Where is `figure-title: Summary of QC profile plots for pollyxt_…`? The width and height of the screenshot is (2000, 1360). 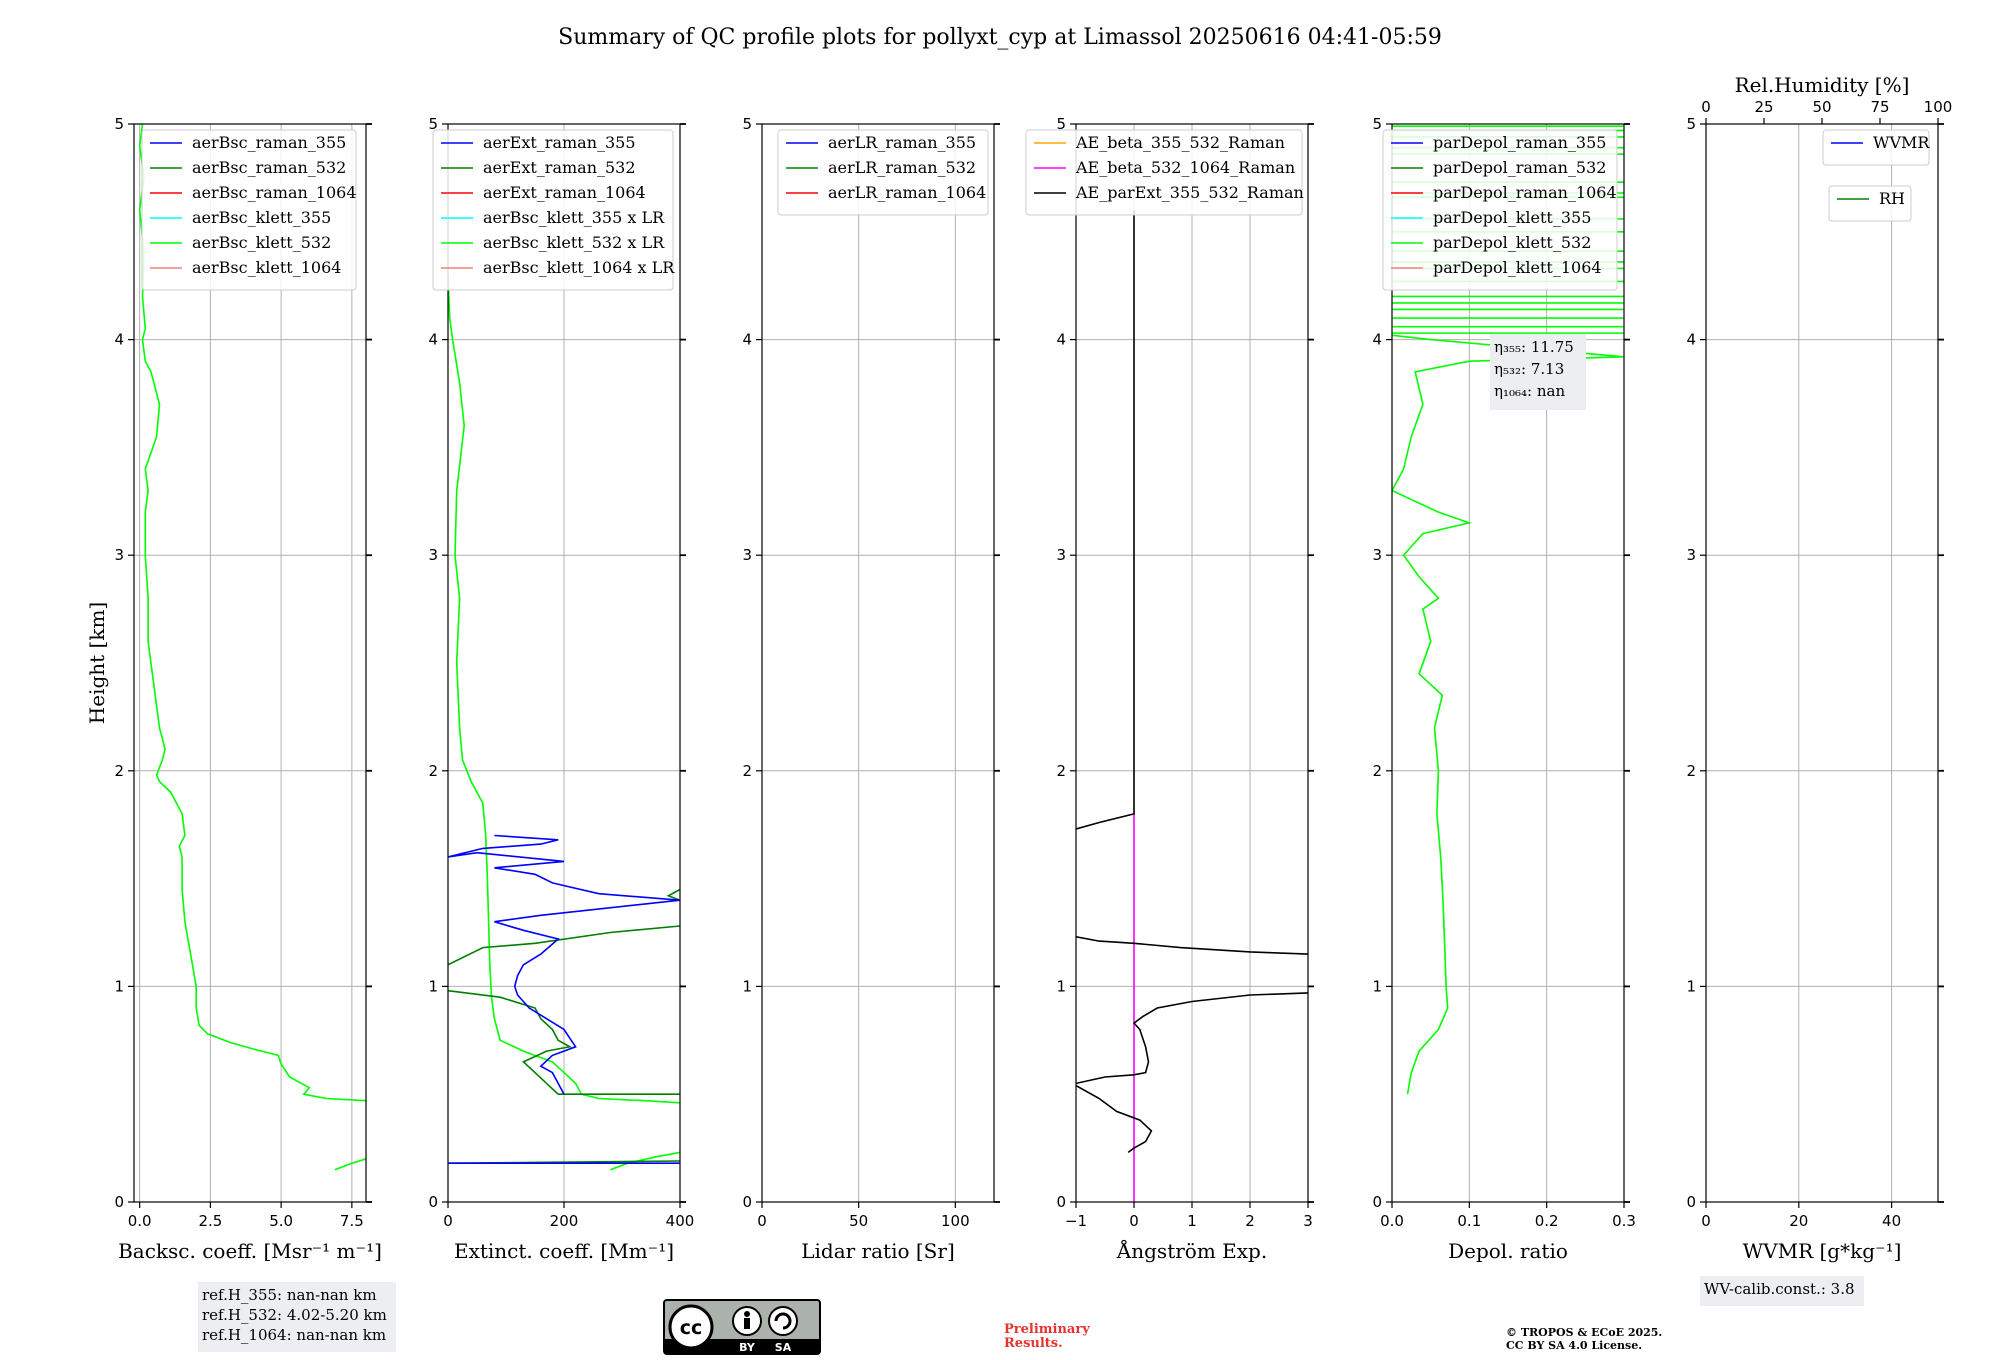
figure-title: Summary of QC profile plots for pollyxt_… is located at coordinates (1000, 37).